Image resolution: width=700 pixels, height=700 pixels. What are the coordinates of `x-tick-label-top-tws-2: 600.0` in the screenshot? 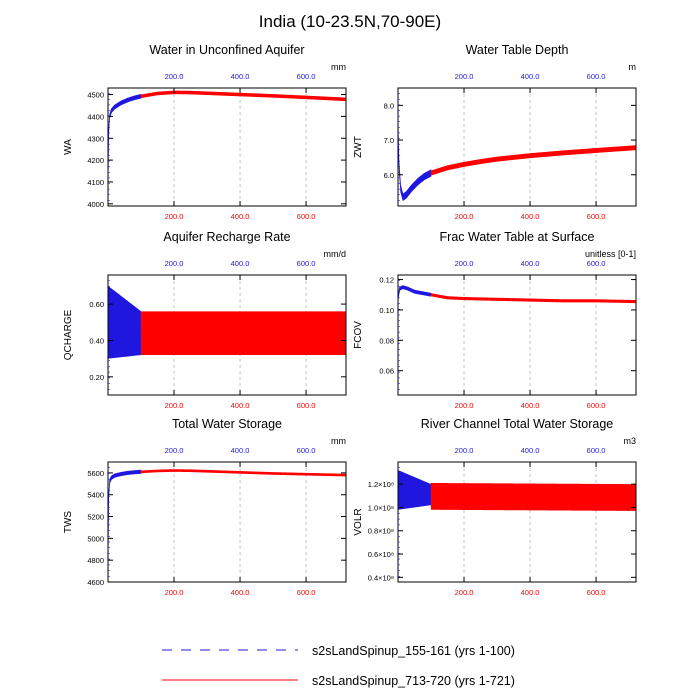 It's located at (306, 450).